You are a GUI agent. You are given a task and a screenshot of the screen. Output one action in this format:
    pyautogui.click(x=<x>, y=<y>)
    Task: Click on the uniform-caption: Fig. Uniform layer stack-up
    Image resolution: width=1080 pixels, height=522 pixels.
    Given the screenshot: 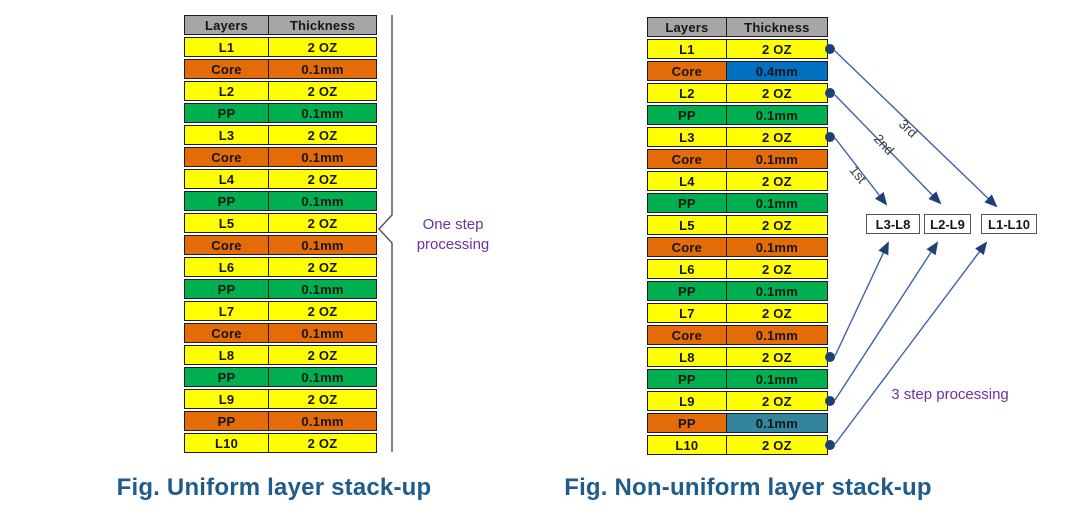 What is the action you would take?
    pyautogui.click(x=274, y=487)
    